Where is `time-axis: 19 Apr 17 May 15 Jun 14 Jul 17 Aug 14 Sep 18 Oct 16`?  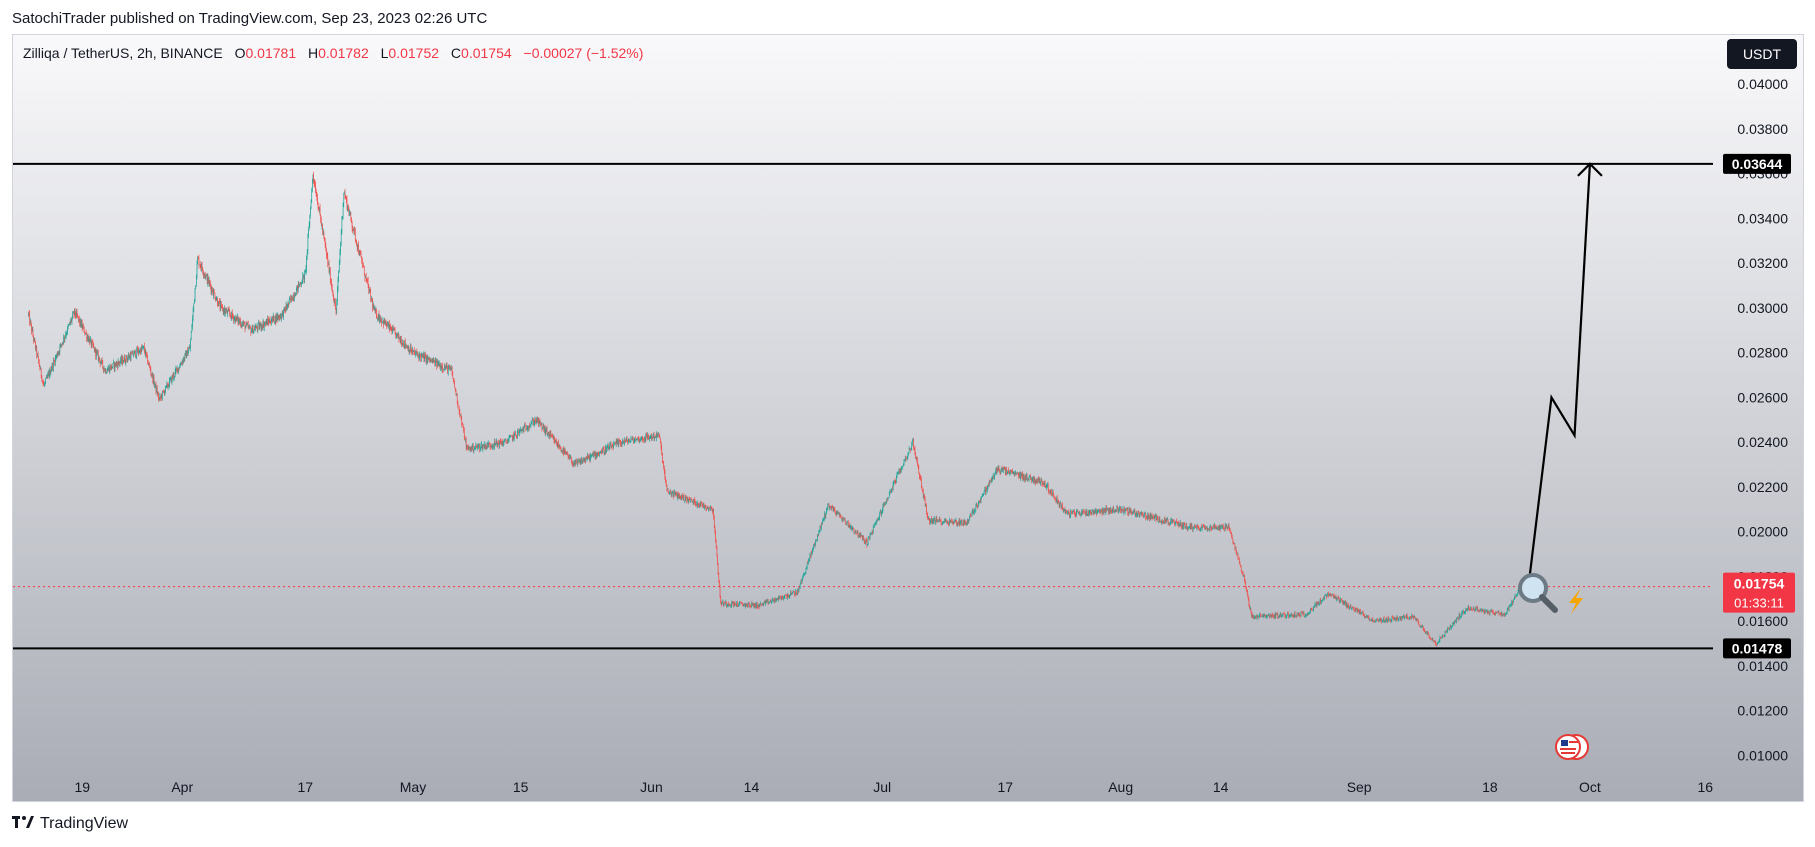
time-axis: 19 Apr 17 May 15 Jun 14 Jul 17 Aug 14 Sep 18 Oct 16 is located at coordinates (893, 787).